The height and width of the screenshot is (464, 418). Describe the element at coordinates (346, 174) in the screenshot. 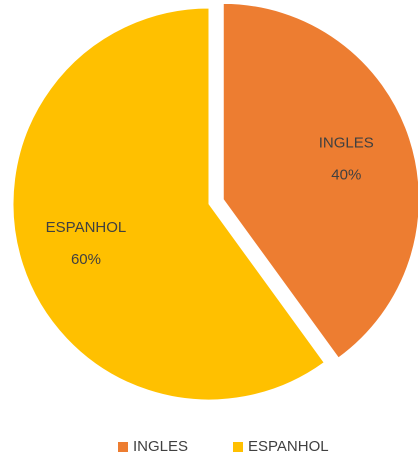

I see `slice-value-label: 40%` at that location.